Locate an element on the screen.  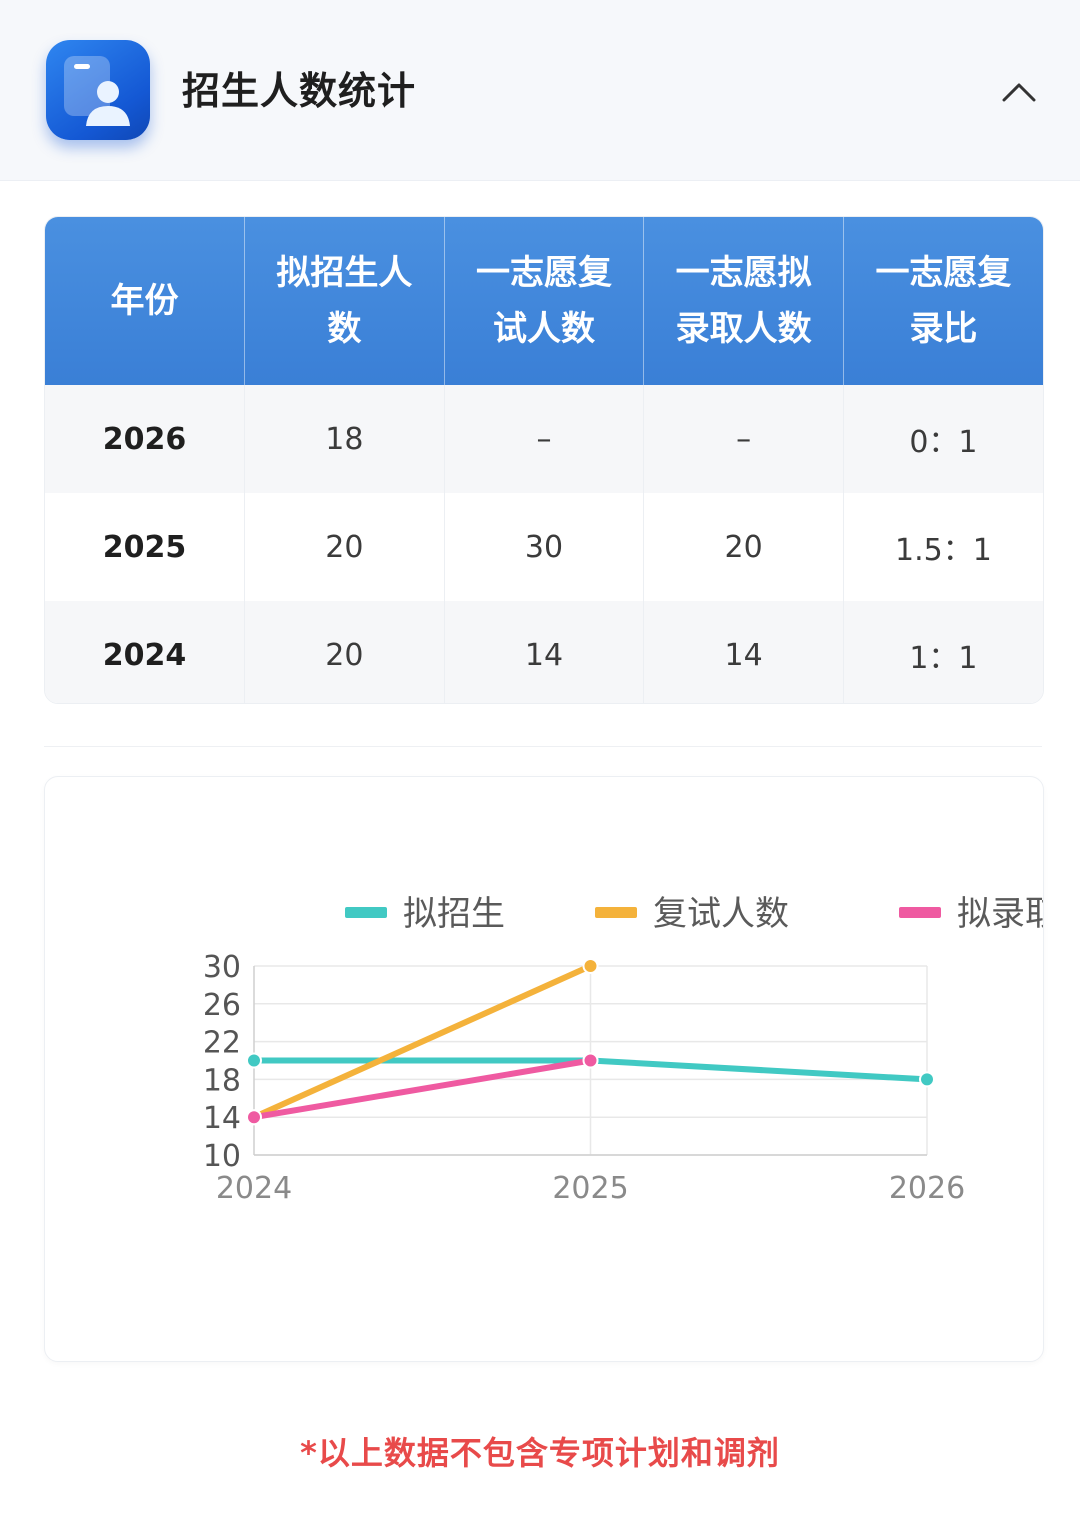
section-header: 招生人数统计 is located at coordinates (540, 90).